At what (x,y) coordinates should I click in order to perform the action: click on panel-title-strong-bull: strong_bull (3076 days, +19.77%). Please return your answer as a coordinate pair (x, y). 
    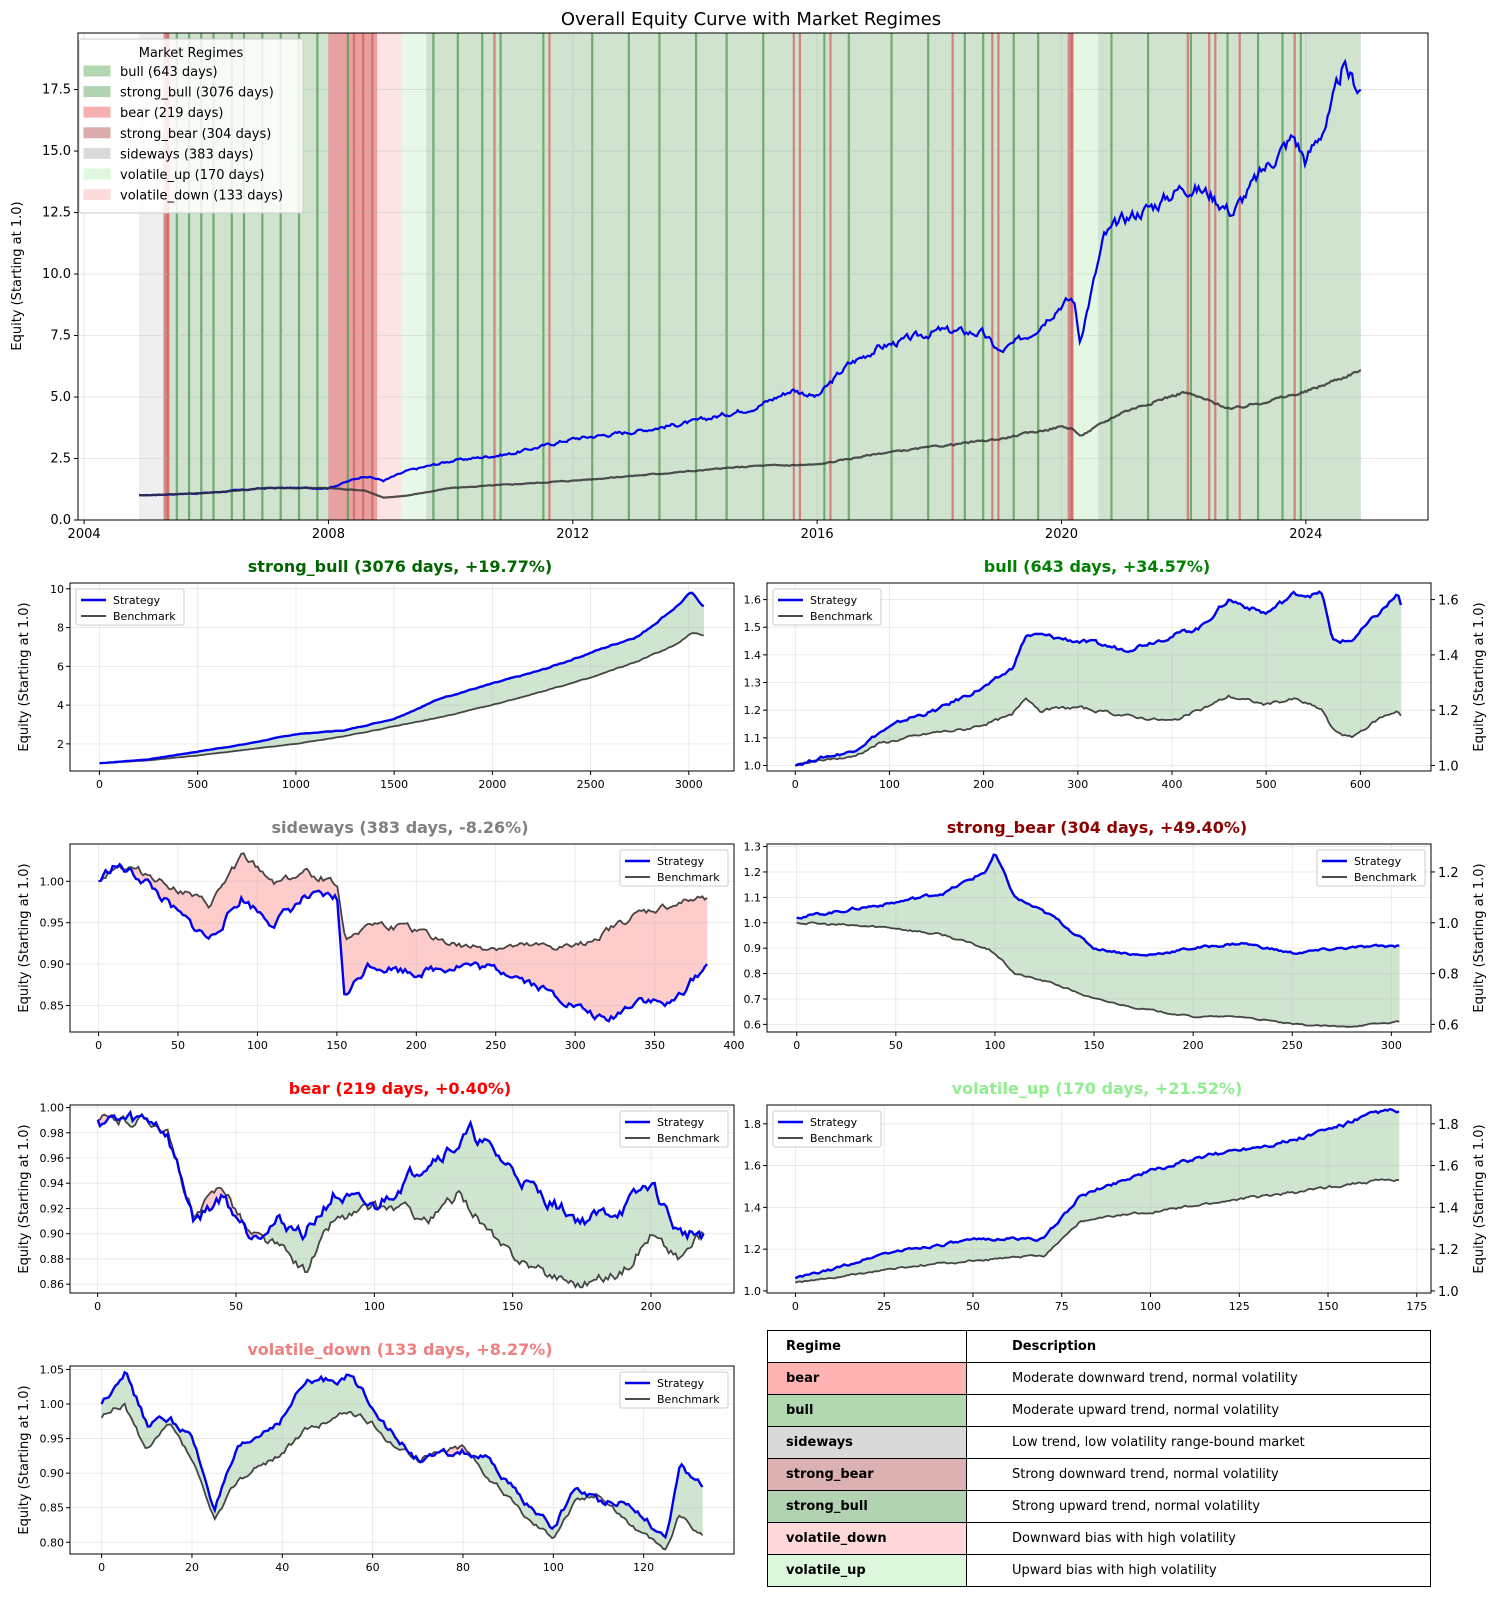
    Looking at the image, I should click on (400, 566).